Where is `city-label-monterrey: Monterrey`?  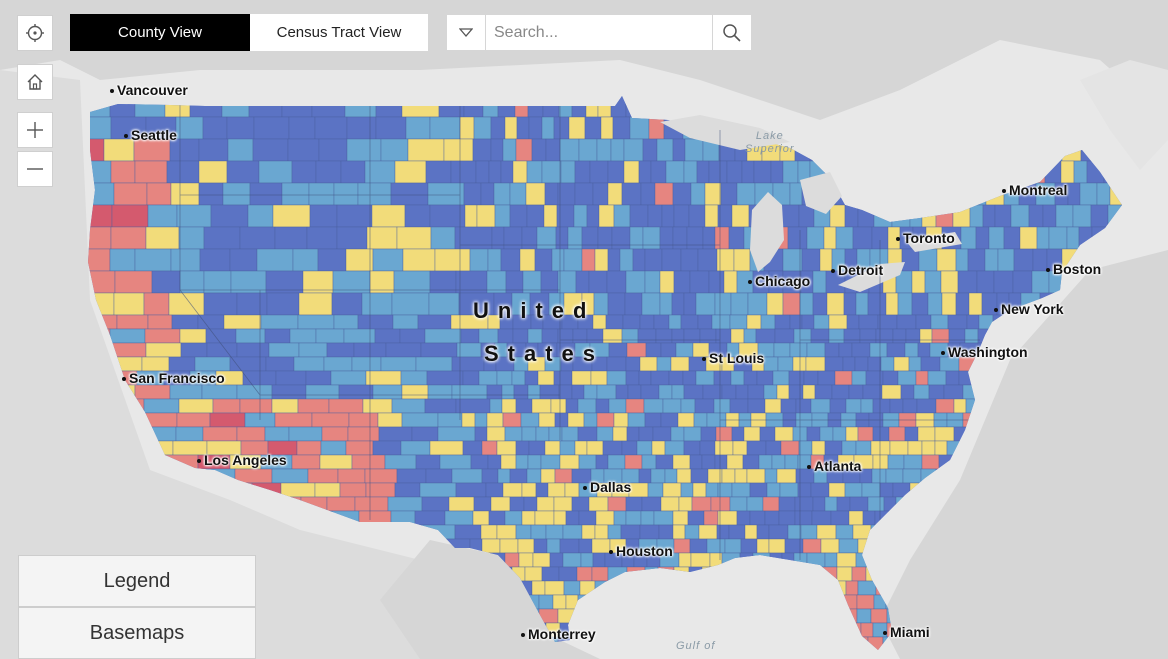
city-label-monterrey: Monterrey is located at coordinates (558, 634).